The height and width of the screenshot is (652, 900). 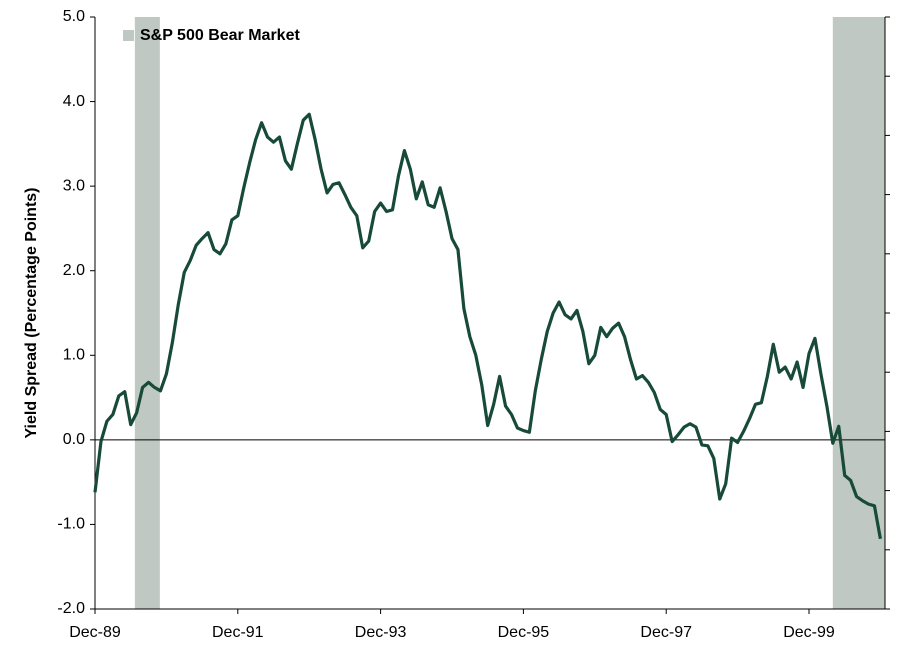 I want to click on x-tick-label: Dec-99, so click(x=809, y=632).